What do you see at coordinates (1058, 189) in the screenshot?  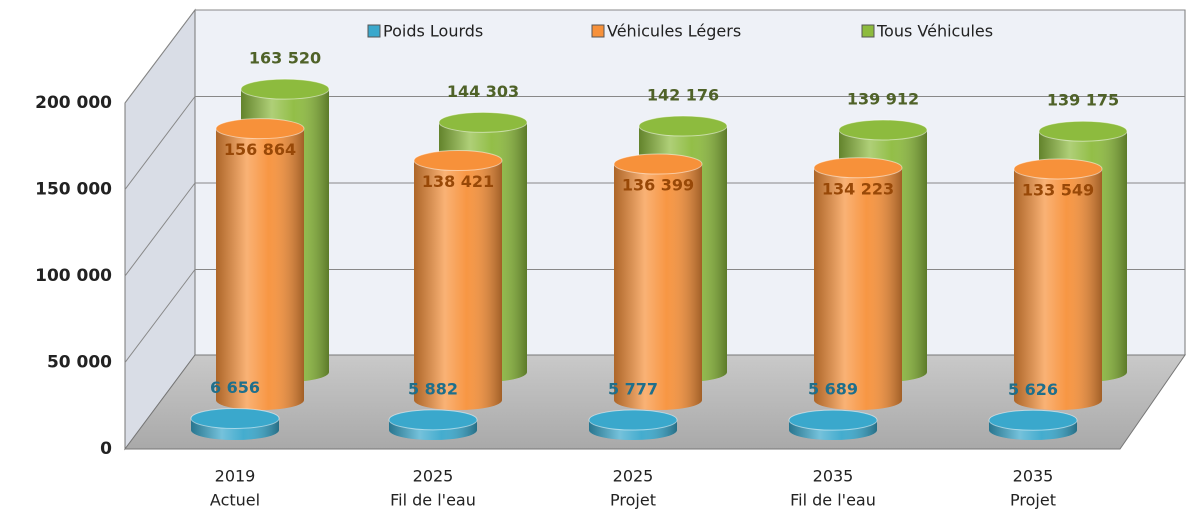 I see `value-label: 133 549` at bounding box center [1058, 189].